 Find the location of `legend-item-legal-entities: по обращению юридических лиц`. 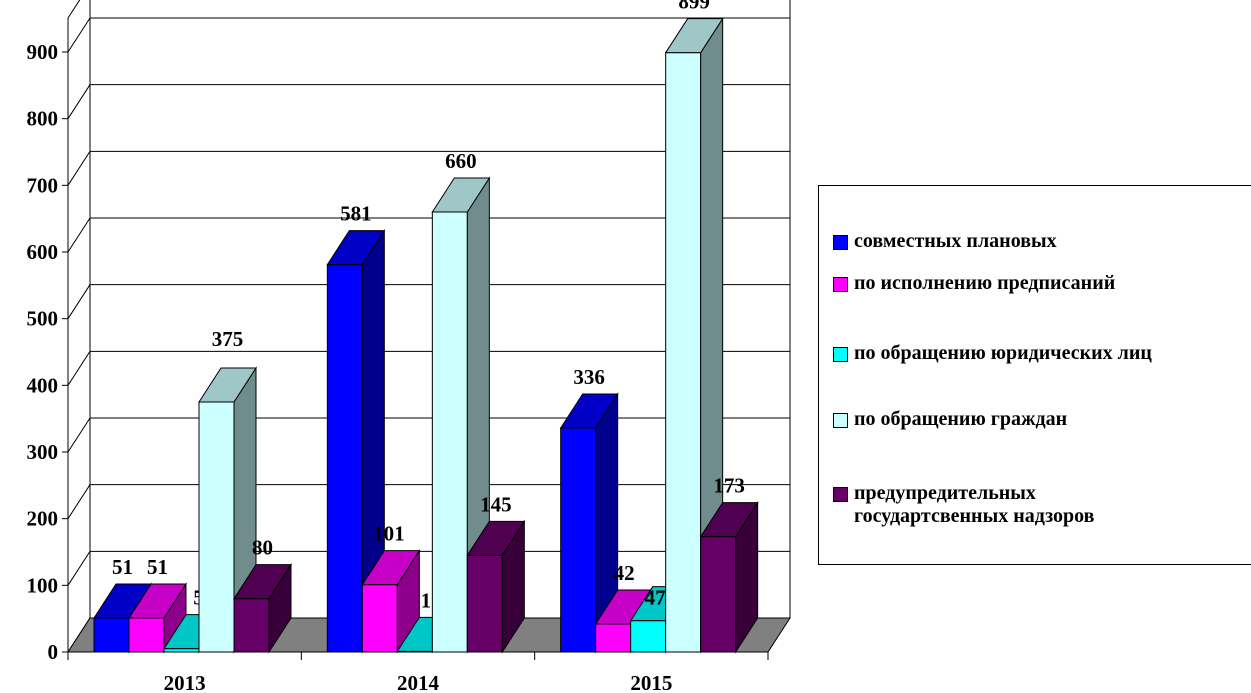

legend-item-legal-entities: по обращению юридических лиц is located at coordinates (1038, 353).